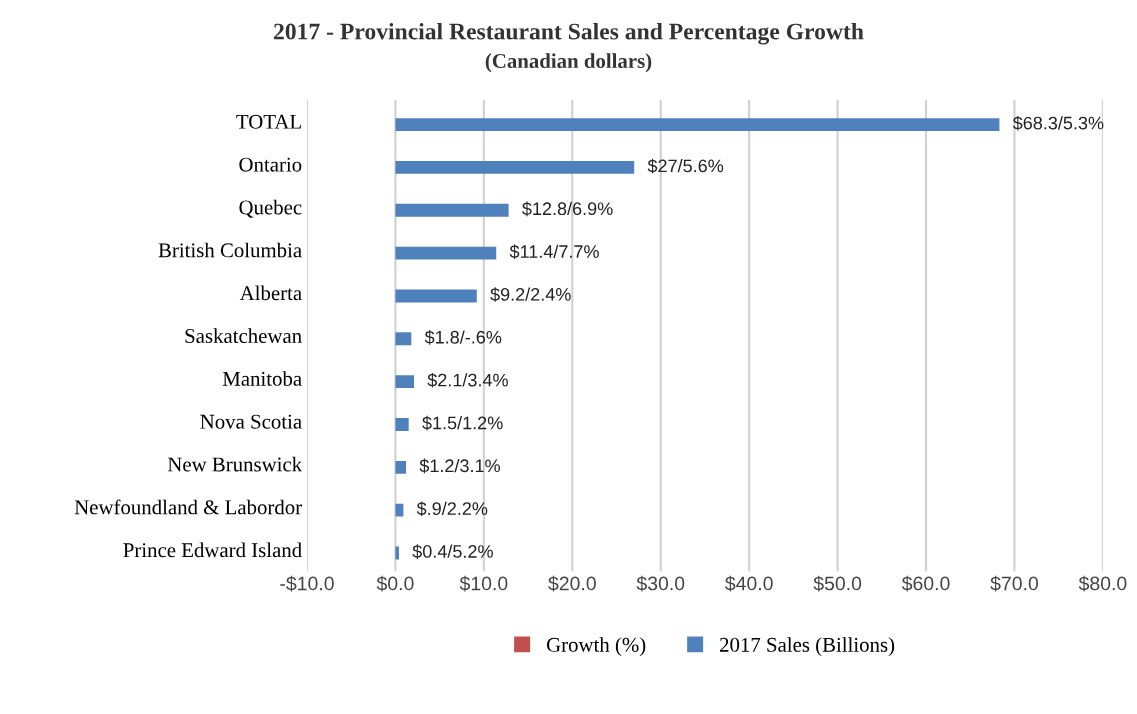 The width and height of the screenshot is (1137, 714). Describe the element at coordinates (685, 166) in the screenshot. I see `data-label: $27/5.6%` at that location.